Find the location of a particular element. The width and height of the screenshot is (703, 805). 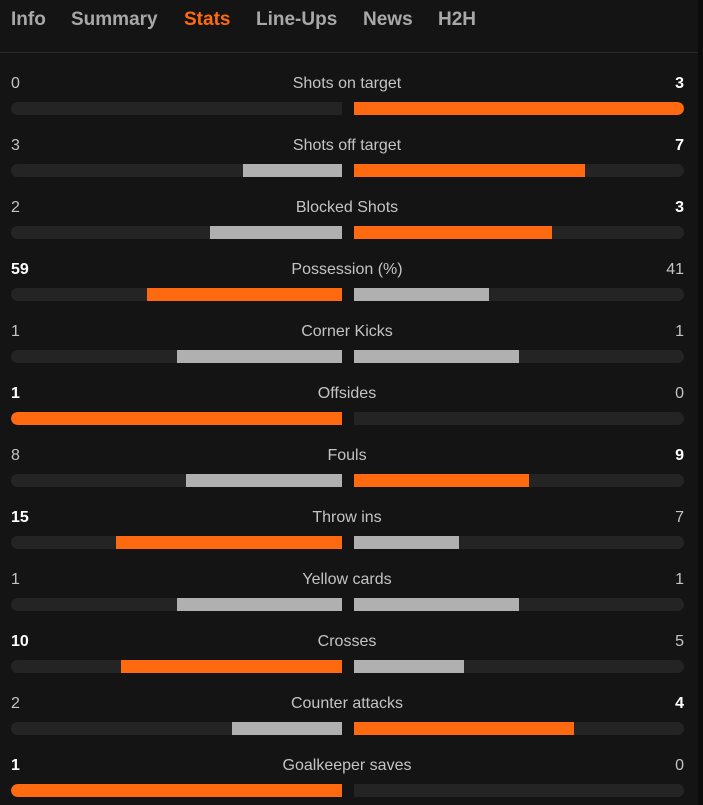

stat-label: Possession (%) is located at coordinates (347, 269).